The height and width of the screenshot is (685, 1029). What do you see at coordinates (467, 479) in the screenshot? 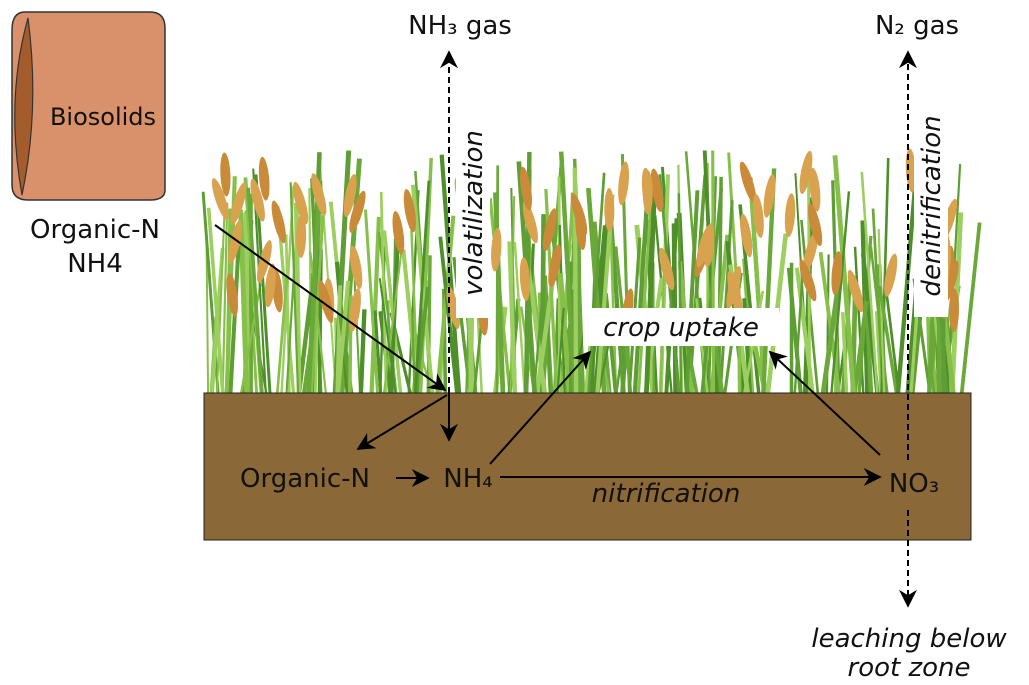
I see `soil-label: NH₄` at bounding box center [467, 479].